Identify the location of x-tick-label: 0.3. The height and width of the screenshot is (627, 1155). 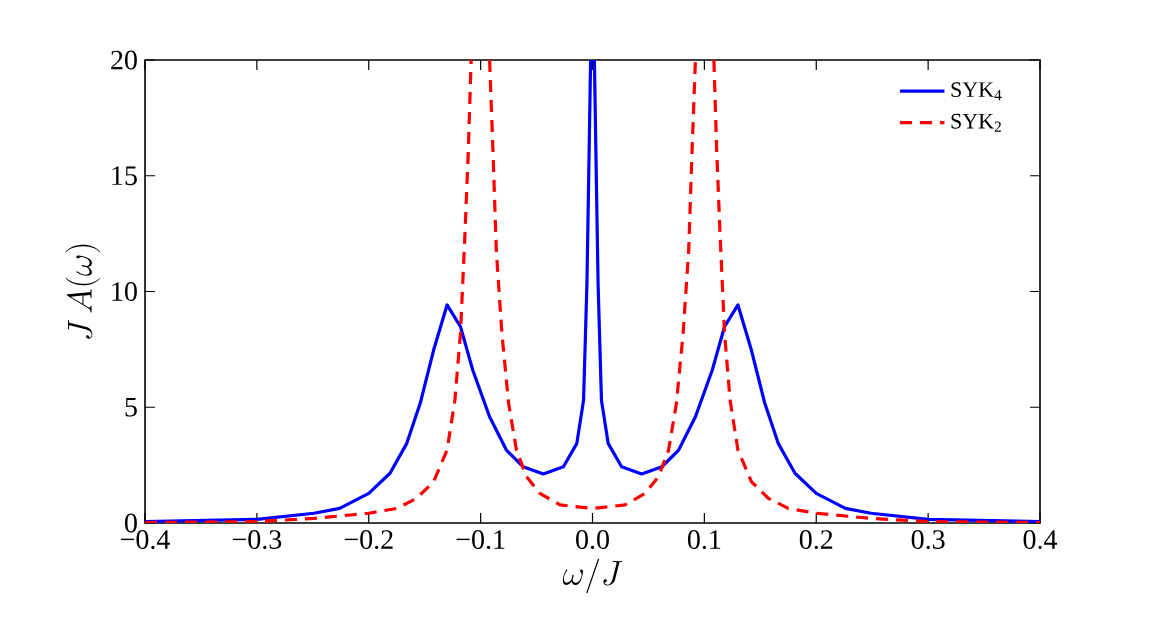
(928, 540).